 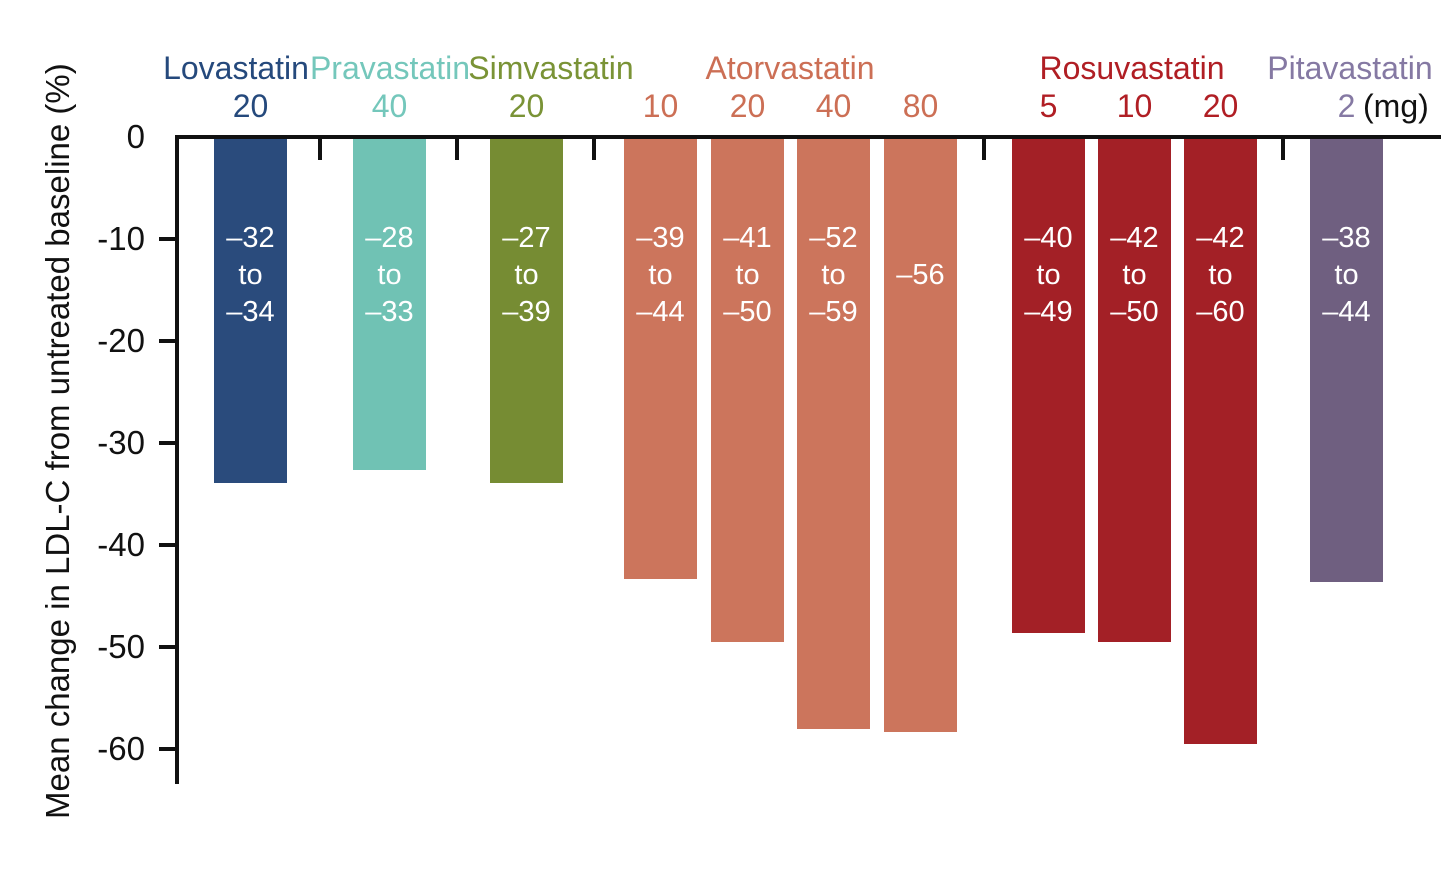 I want to click on y-tick-label: -50, so click(x=121, y=646).